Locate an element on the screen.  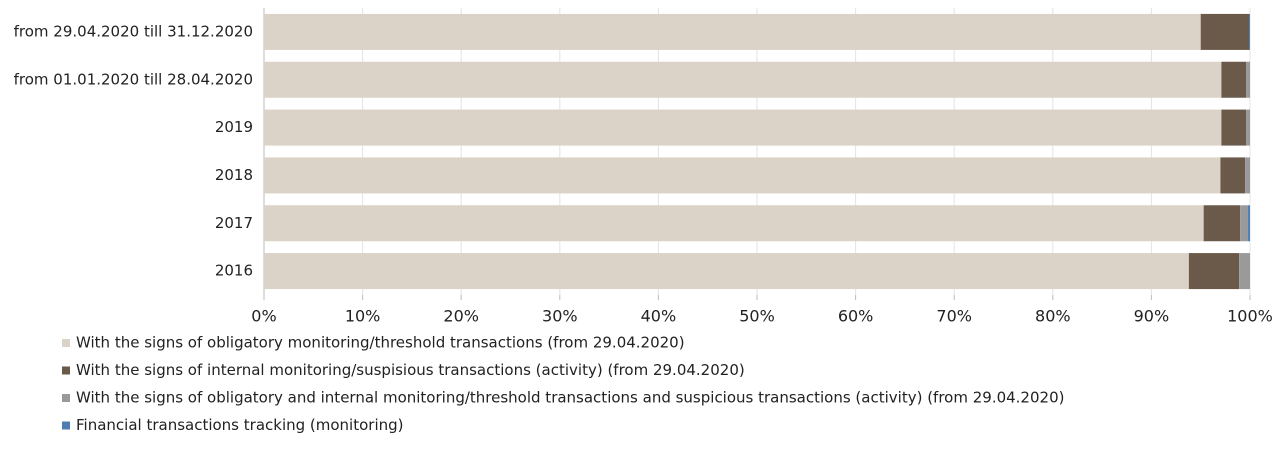
x-tick-label: 40% is located at coordinates (659, 316).